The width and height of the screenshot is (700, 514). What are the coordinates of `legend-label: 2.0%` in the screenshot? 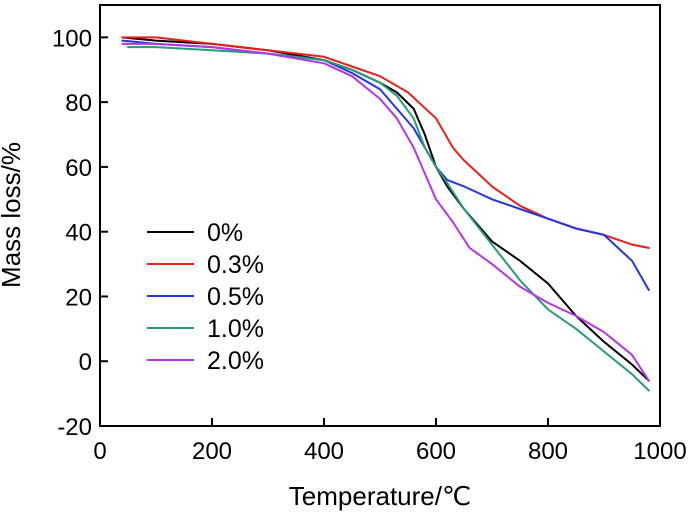 It's located at (235, 361).